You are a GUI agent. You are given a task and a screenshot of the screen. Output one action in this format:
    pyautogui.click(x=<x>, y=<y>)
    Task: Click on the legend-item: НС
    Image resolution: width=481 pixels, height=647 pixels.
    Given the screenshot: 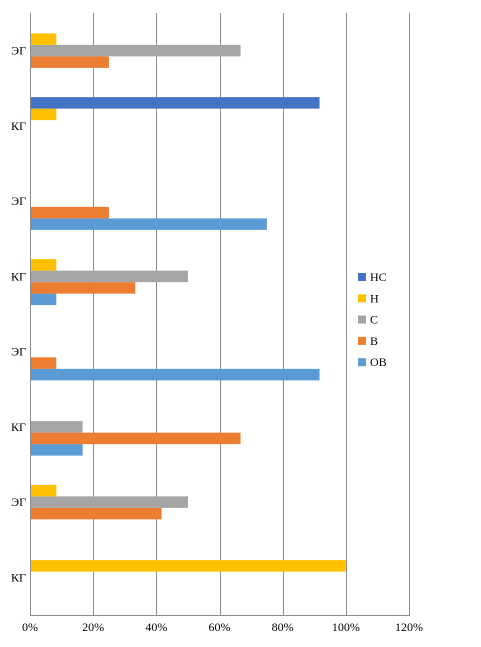 What is the action you would take?
    pyautogui.click(x=372, y=277)
    